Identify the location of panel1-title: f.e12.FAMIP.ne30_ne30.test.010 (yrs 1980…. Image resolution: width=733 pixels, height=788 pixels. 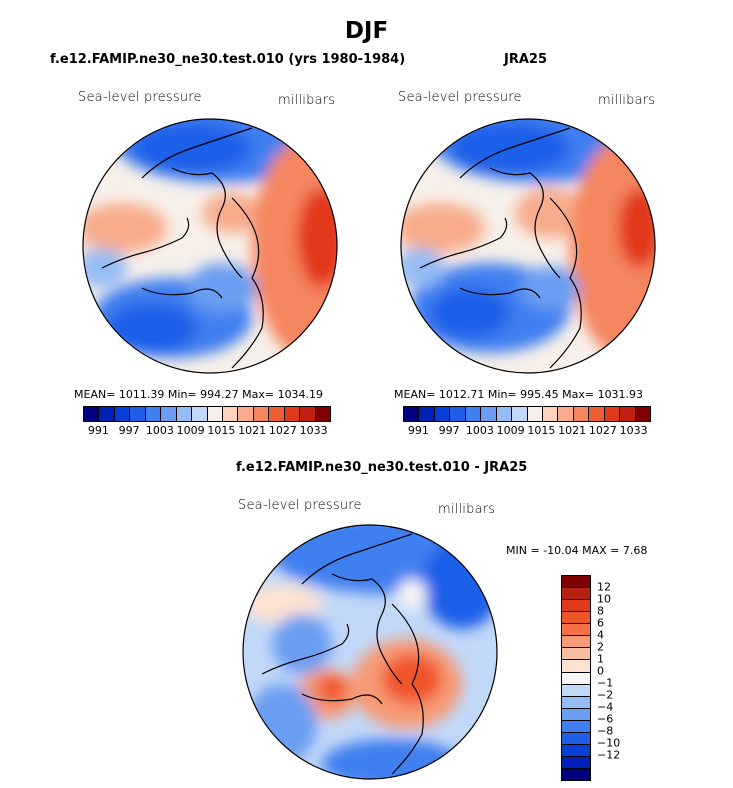
(228, 59).